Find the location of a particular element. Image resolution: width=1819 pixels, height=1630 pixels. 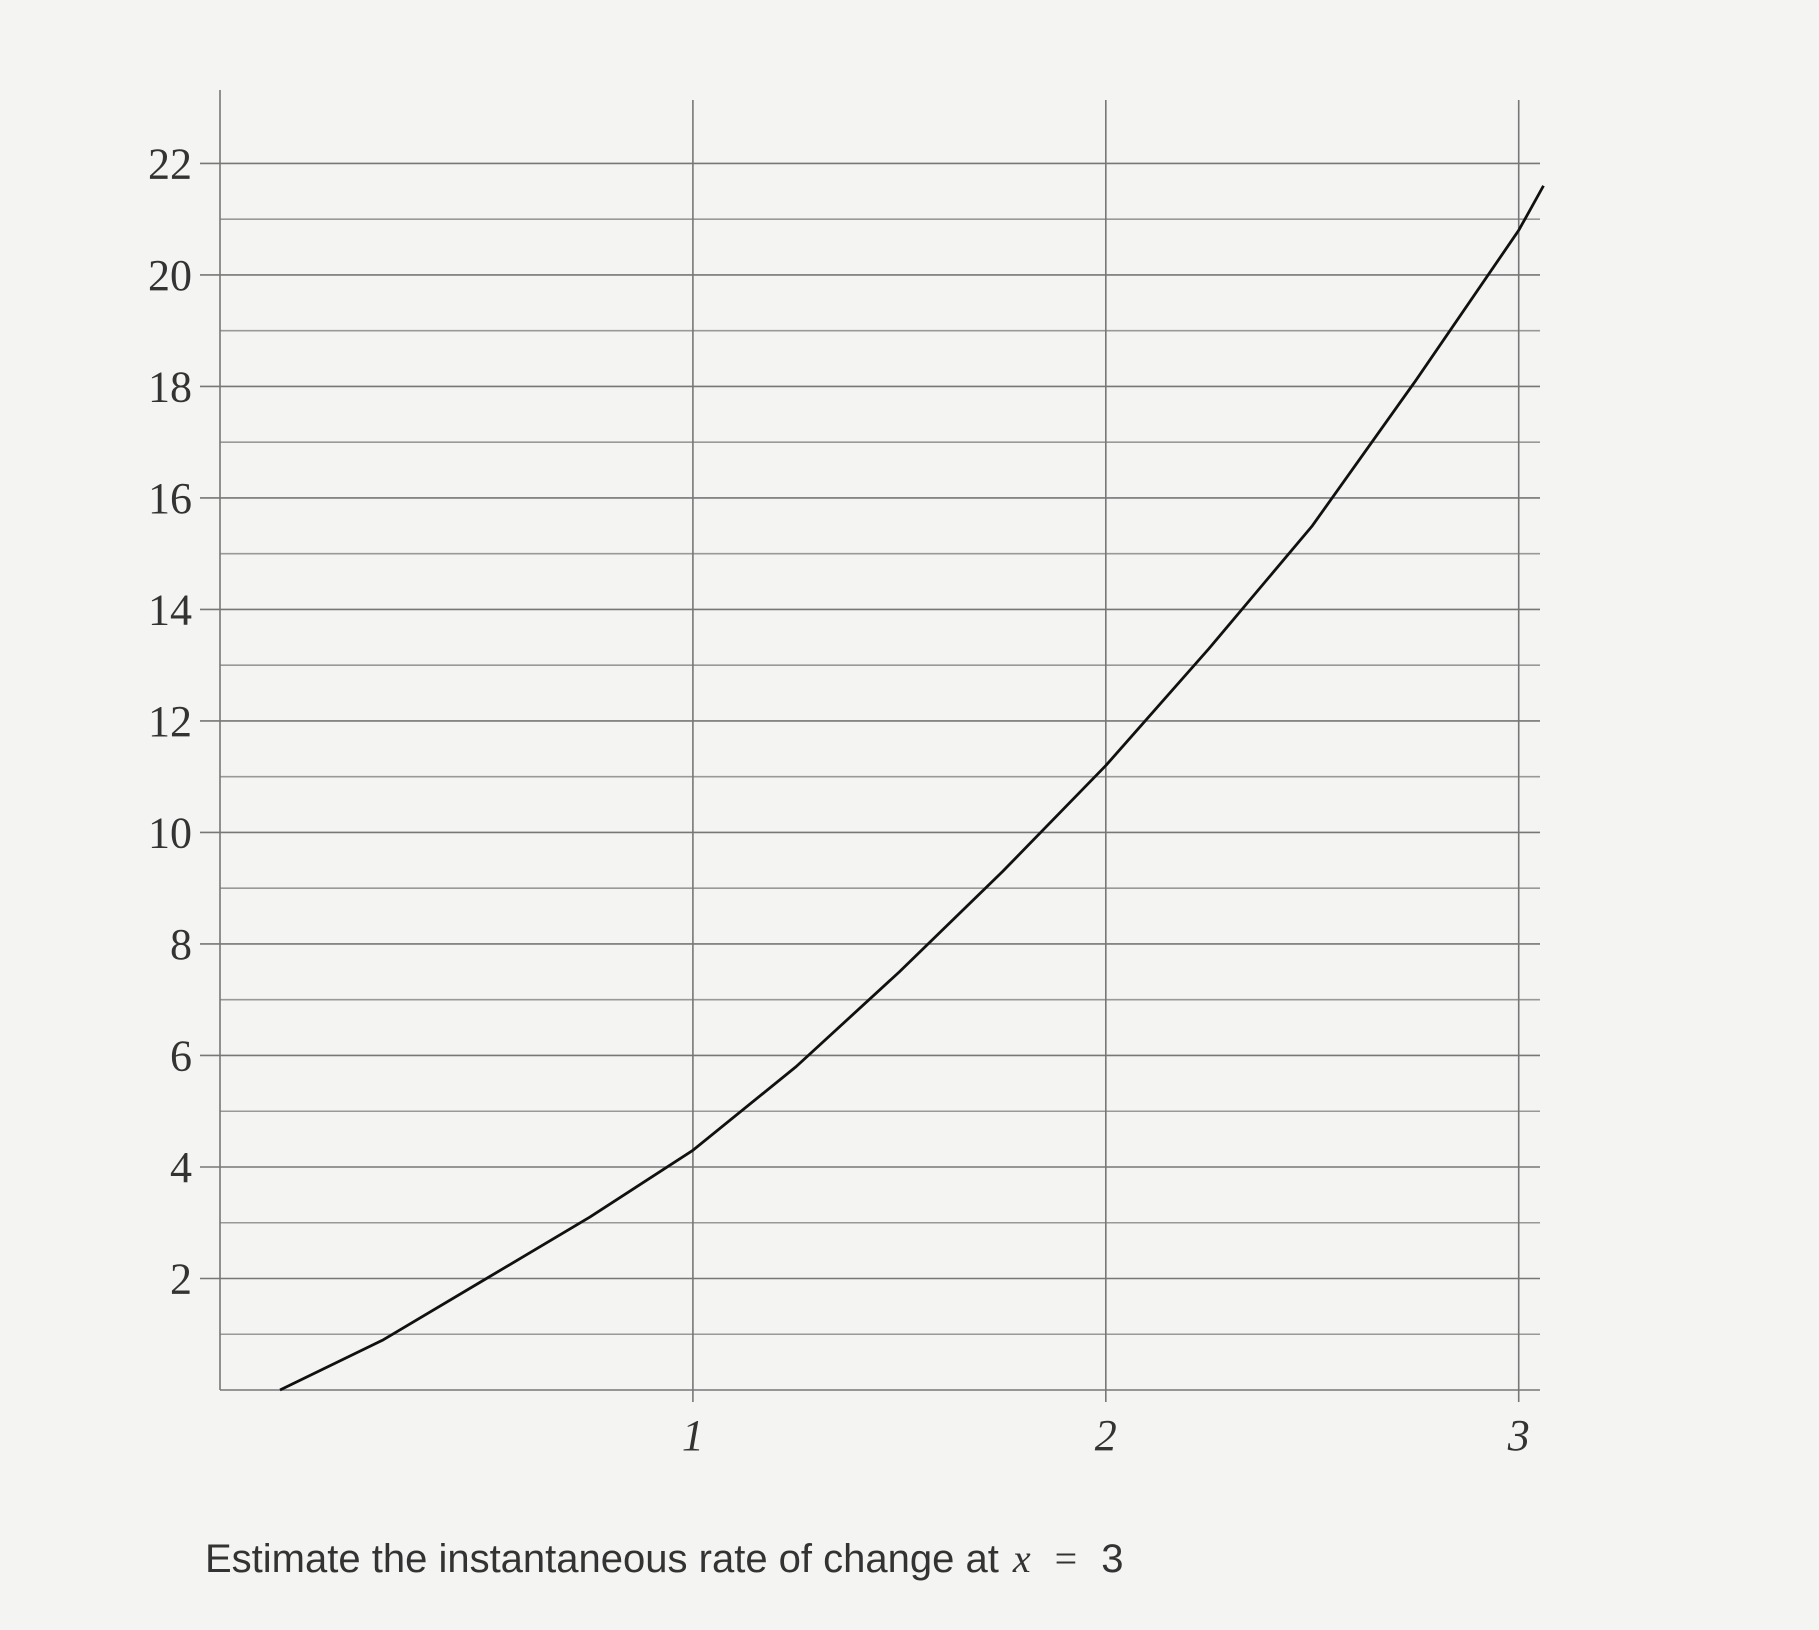

question-number: 3 is located at coordinates (1112, 1559).